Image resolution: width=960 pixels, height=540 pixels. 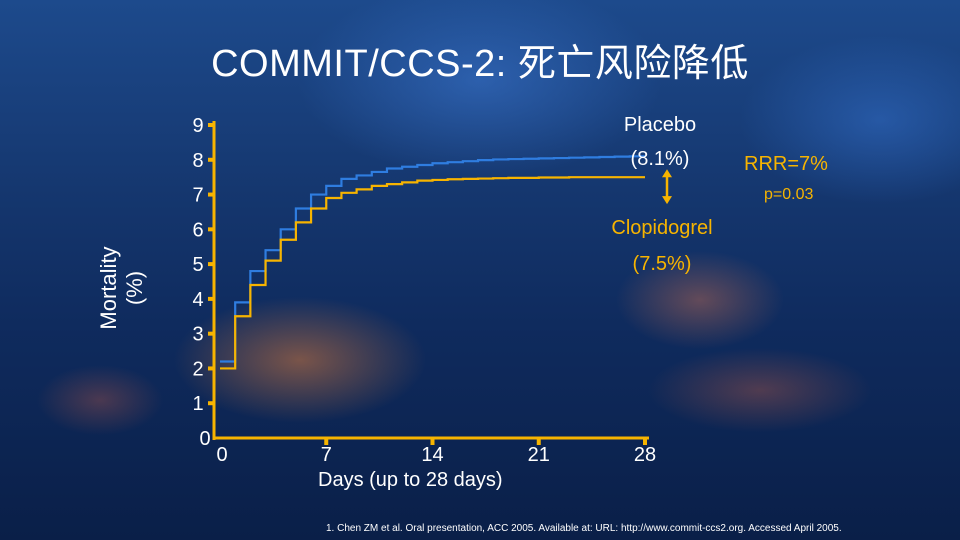 What do you see at coordinates (197, 300) in the screenshot?
I see `y-tick-label: 4` at bounding box center [197, 300].